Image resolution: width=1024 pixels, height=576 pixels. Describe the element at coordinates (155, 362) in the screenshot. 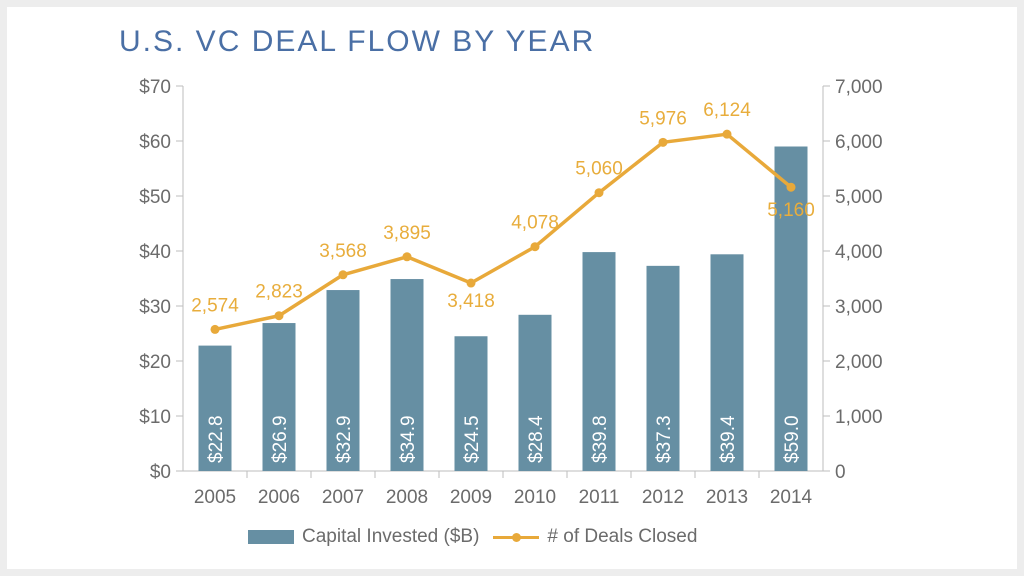

I see `y-left-tick-label: $20` at that location.